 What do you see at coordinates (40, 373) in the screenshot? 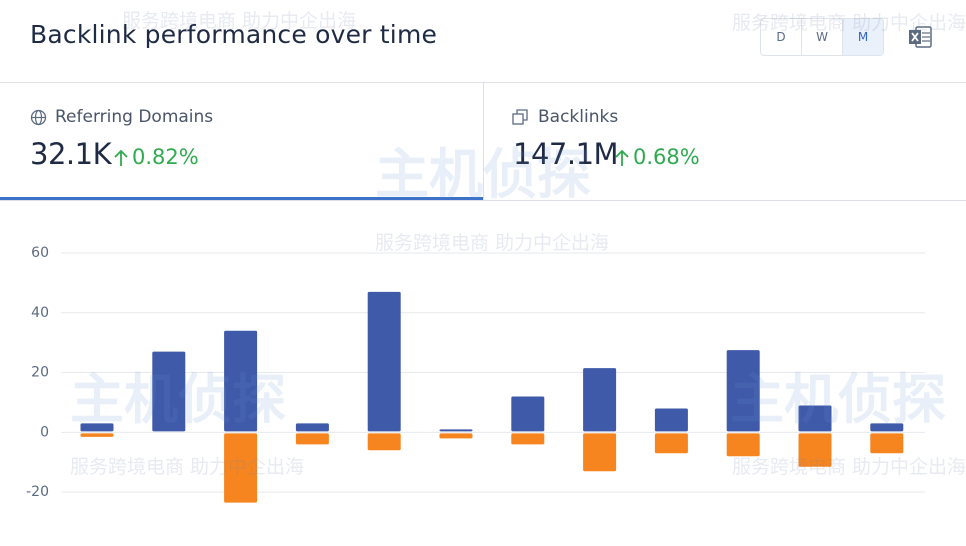
I see `y-tick-label: 20` at bounding box center [40, 373].